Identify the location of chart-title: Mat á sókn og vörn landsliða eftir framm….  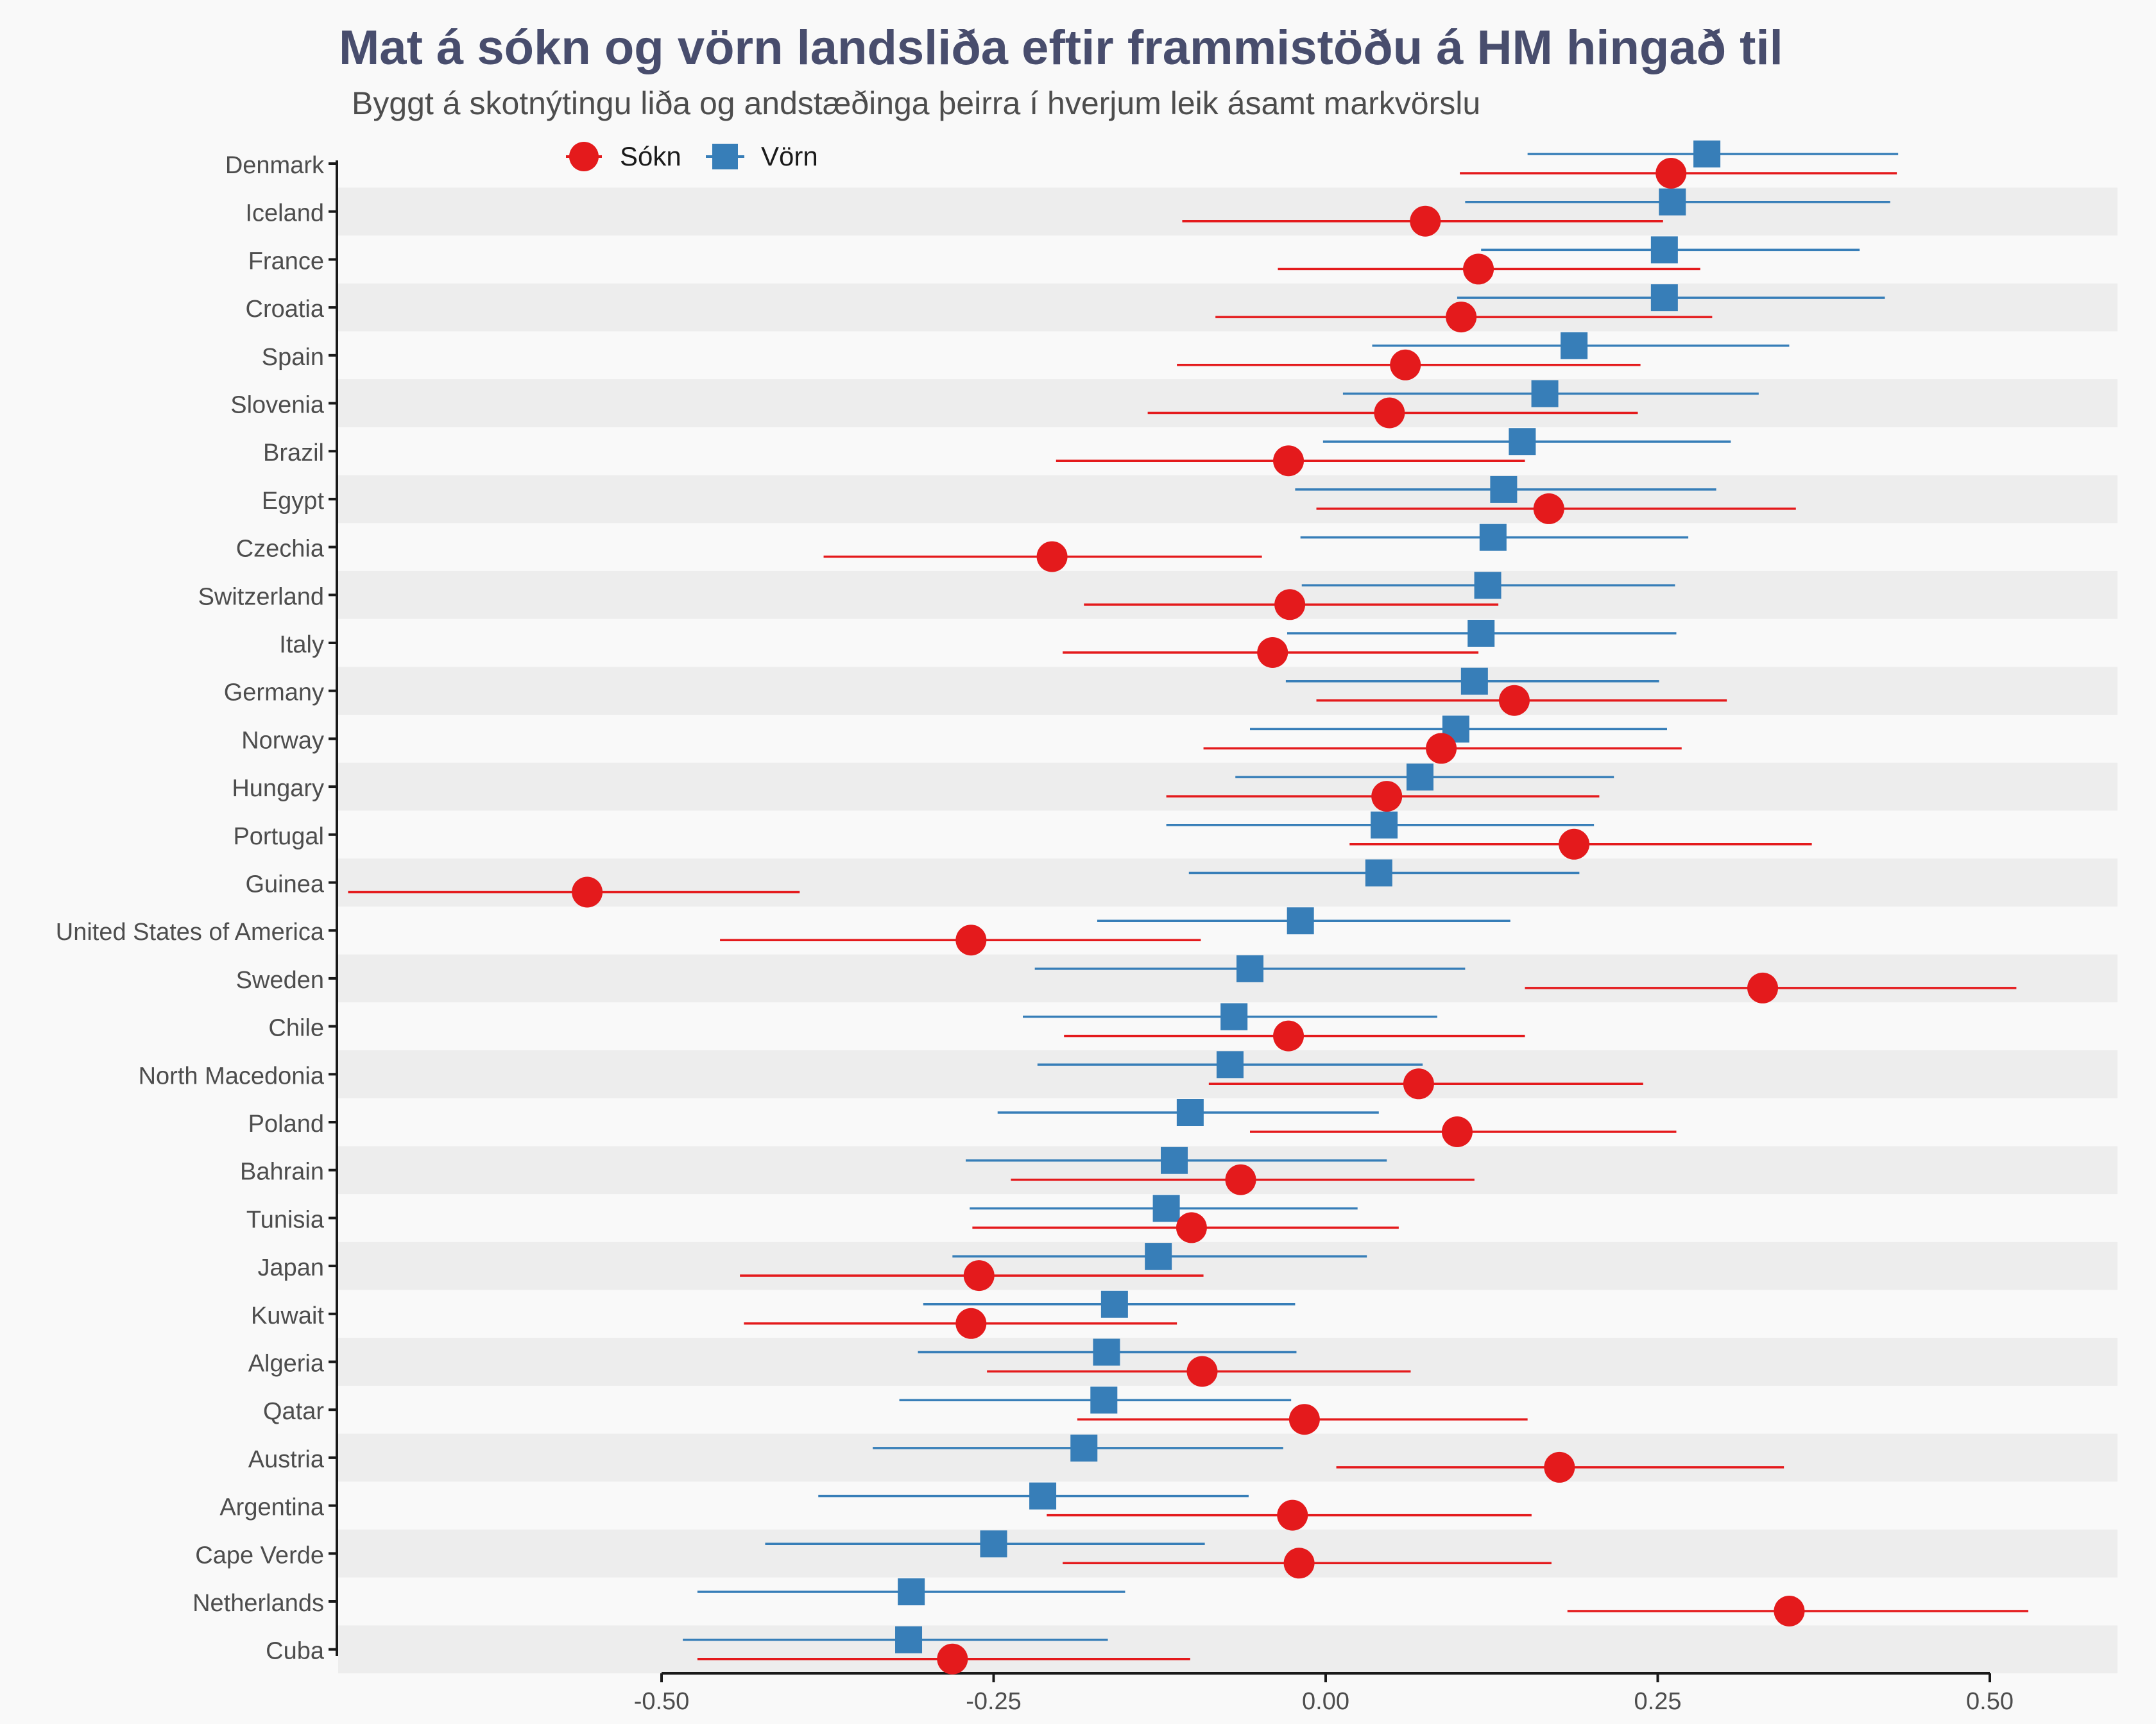
(1061, 48).